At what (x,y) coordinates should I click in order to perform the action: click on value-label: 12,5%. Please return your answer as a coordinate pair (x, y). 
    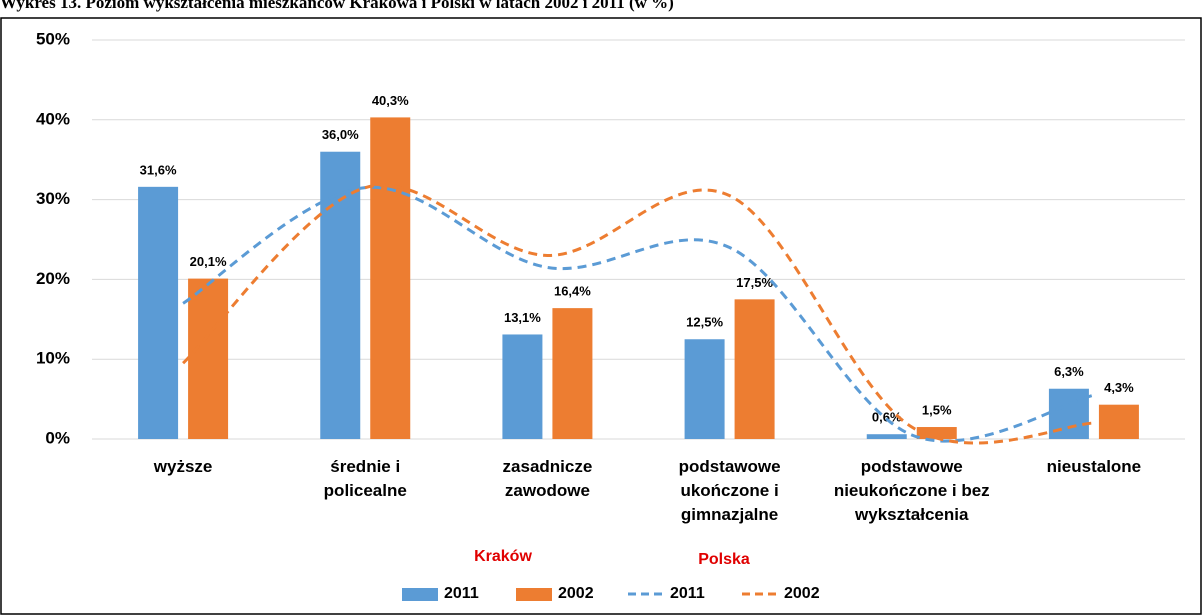
    Looking at the image, I should click on (704, 322).